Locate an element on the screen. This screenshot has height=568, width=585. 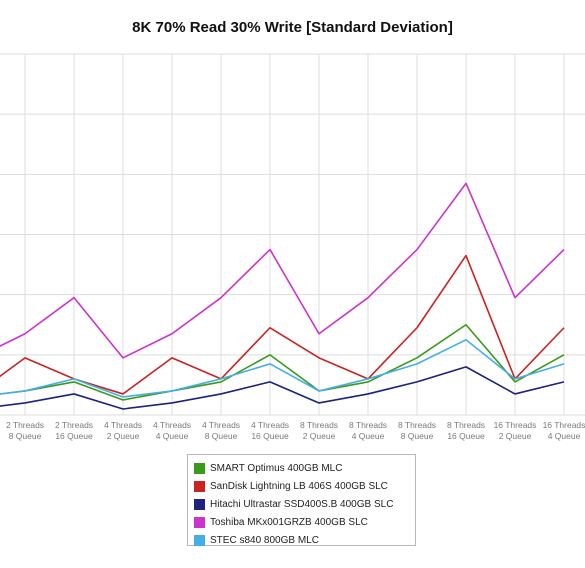
legend-label: SMART Optimus 400GB MLC is located at coordinates (276, 468).